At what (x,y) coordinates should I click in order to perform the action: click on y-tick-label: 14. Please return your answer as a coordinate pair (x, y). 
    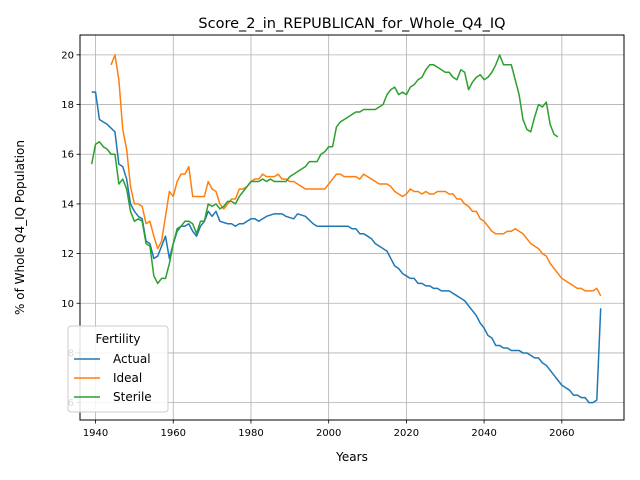
    Looking at the image, I should click on (67, 204).